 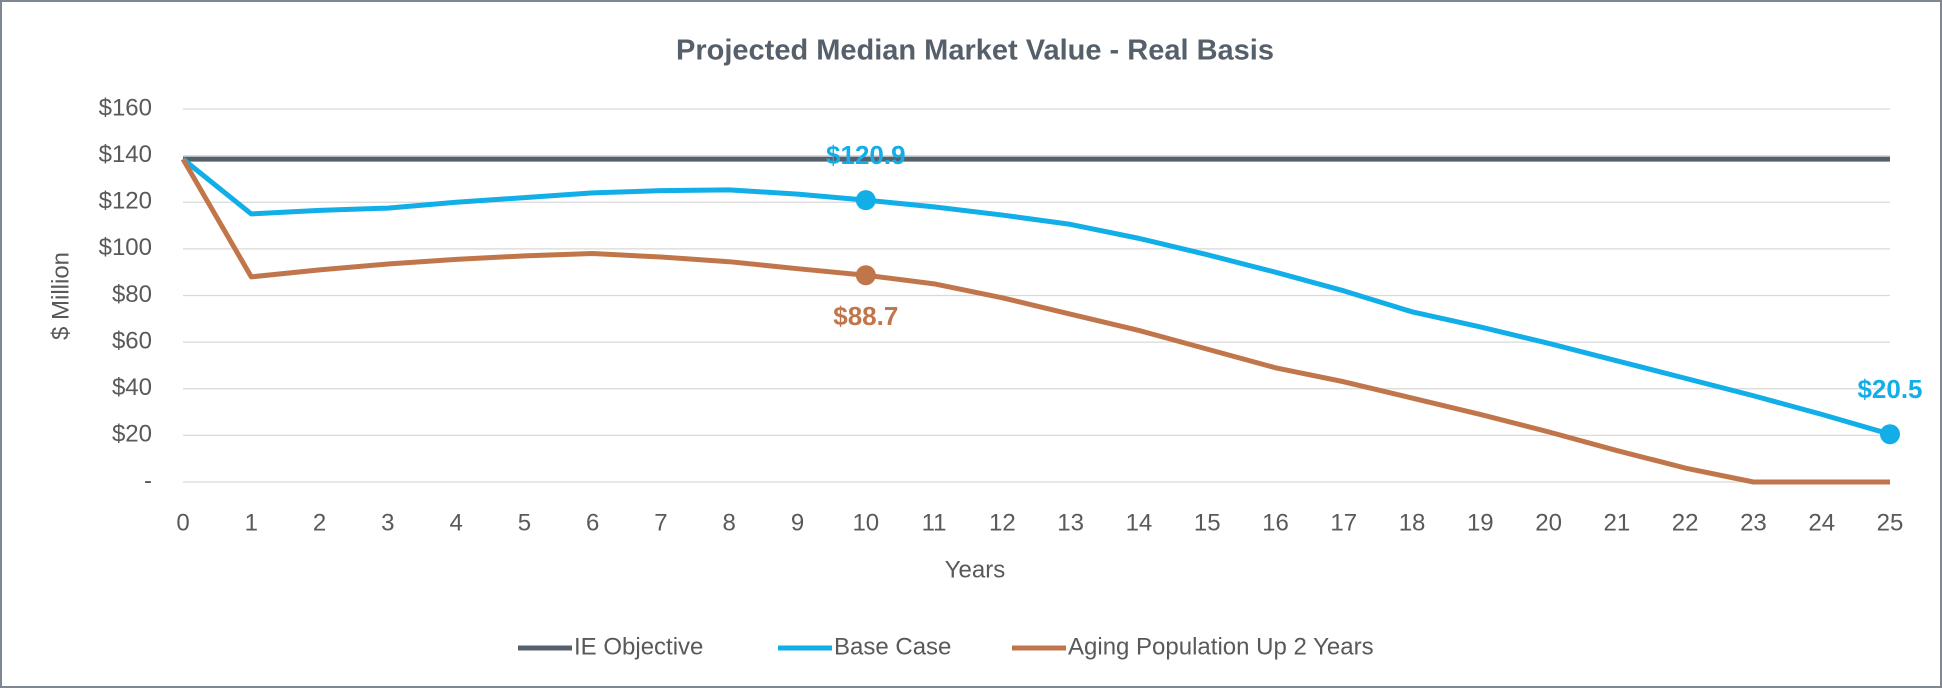 What do you see at coordinates (1753, 522) in the screenshot?
I see `x-tick-label: 23` at bounding box center [1753, 522].